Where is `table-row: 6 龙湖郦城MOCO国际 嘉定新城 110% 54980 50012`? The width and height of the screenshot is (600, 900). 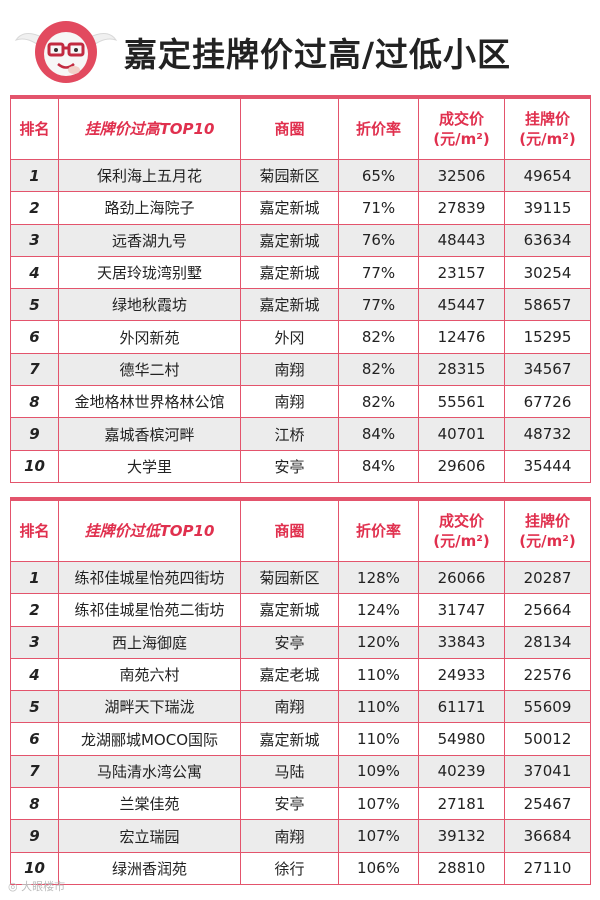 table-row: 6 龙湖郦城MOCO国际 嘉定新城 110% 54980 50012 is located at coordinates (300, 739).